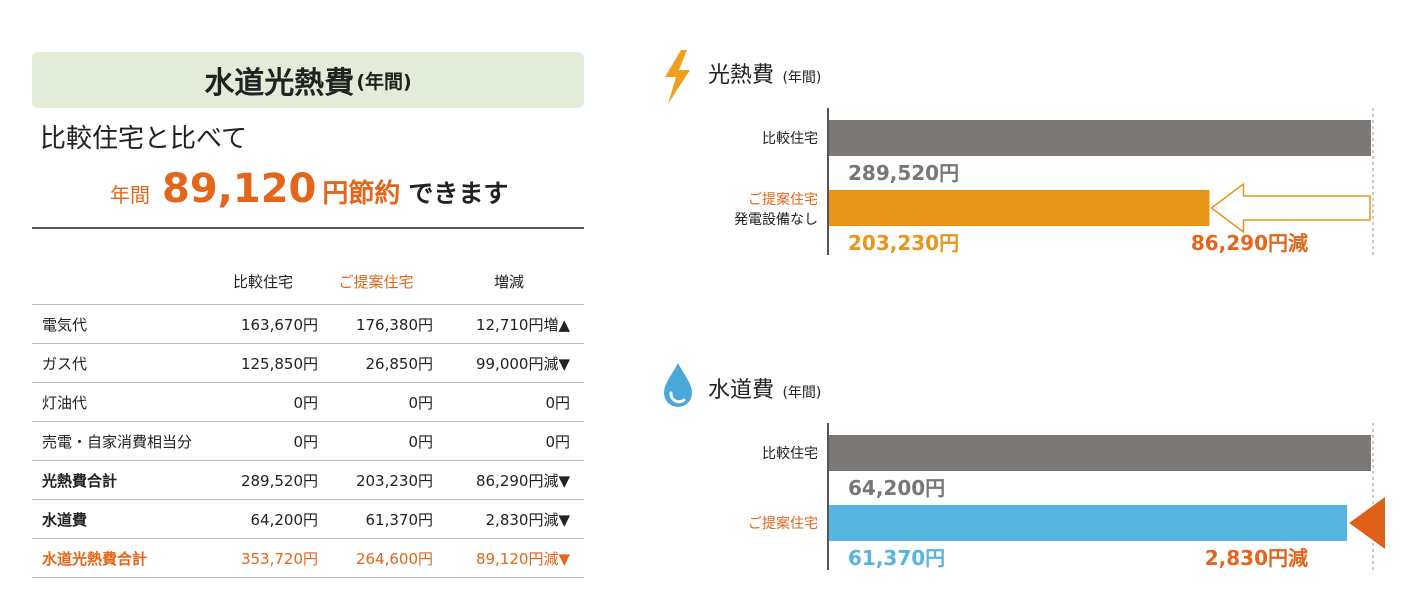 The image size is (1411, 614). What do you see at coordinates (120, 480) in the screenshot?
I see `row-label: 光熱費合計` at bounding box center [120, 480].